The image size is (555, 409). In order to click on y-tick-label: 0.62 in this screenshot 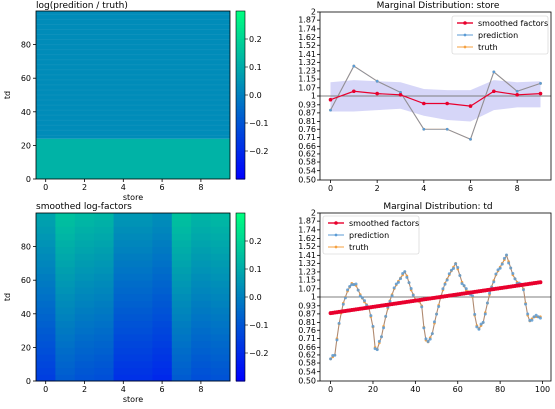, I will do `click(307, 154)`.